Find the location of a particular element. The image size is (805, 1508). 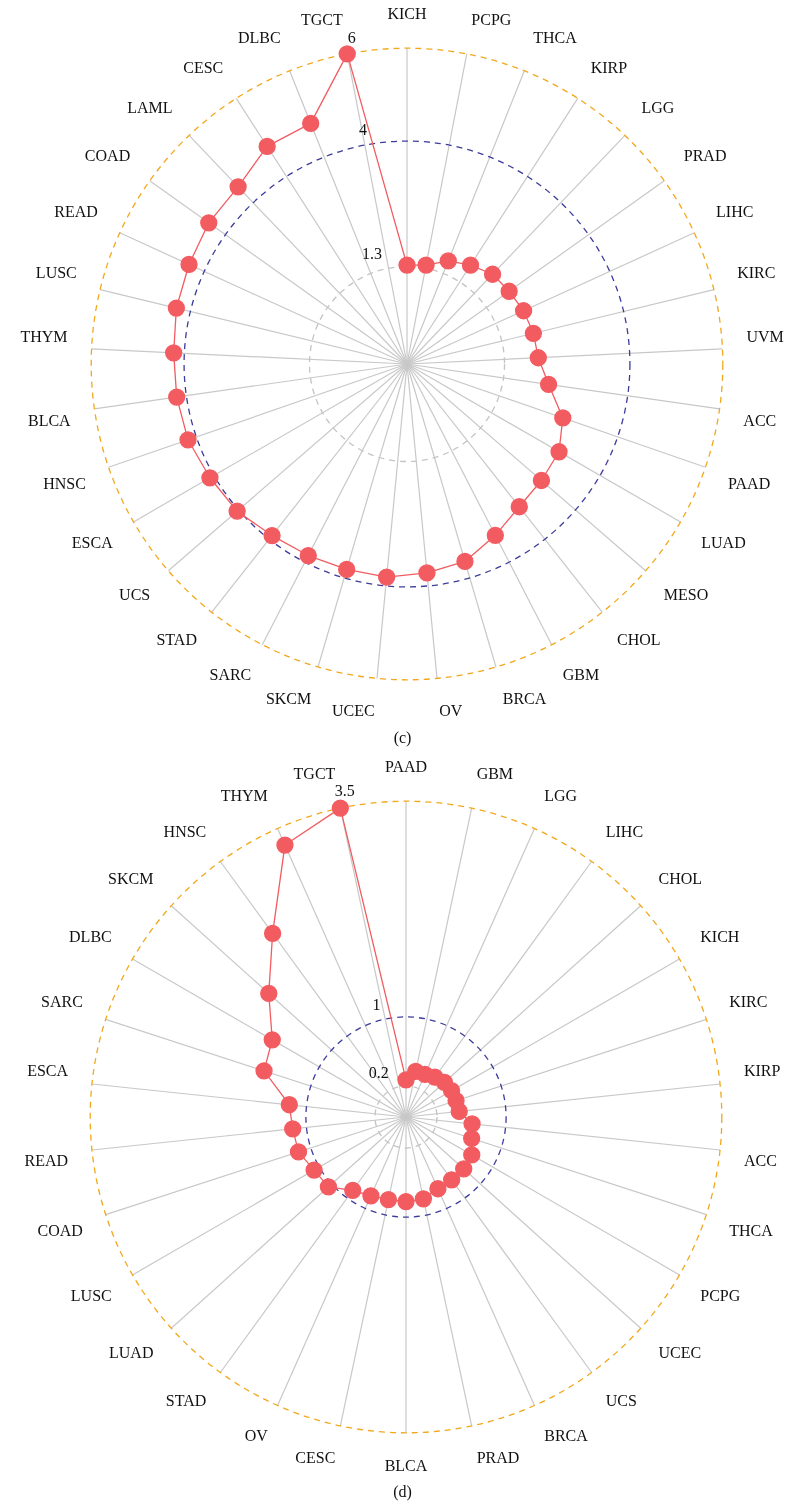

y-tick-label: 6 is located at coordinates (351, 37).